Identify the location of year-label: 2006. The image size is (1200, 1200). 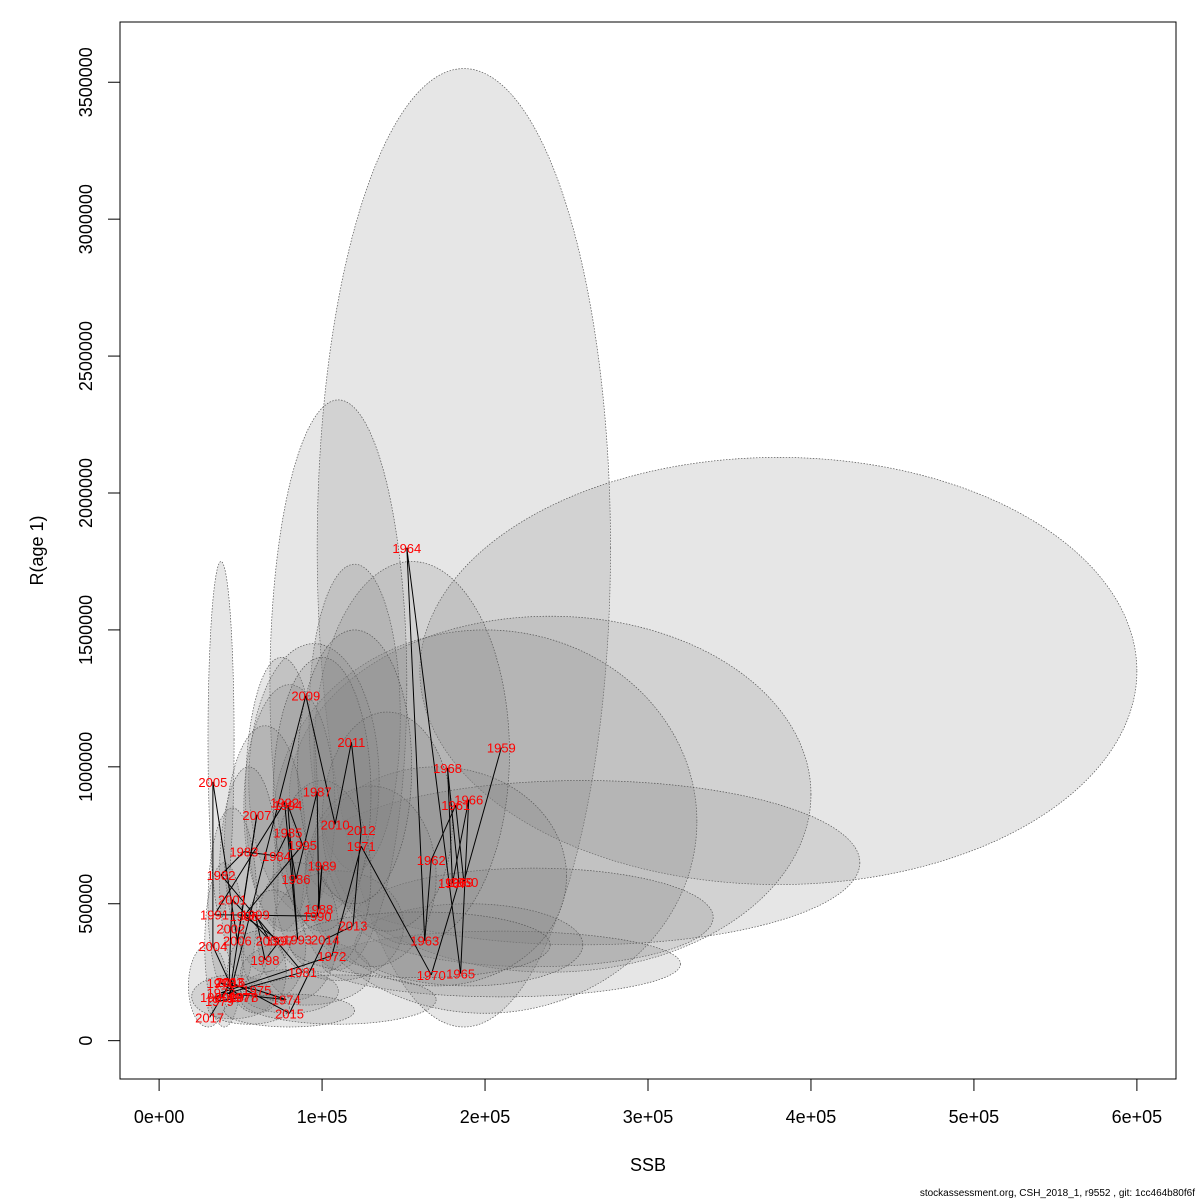
(237, 941).